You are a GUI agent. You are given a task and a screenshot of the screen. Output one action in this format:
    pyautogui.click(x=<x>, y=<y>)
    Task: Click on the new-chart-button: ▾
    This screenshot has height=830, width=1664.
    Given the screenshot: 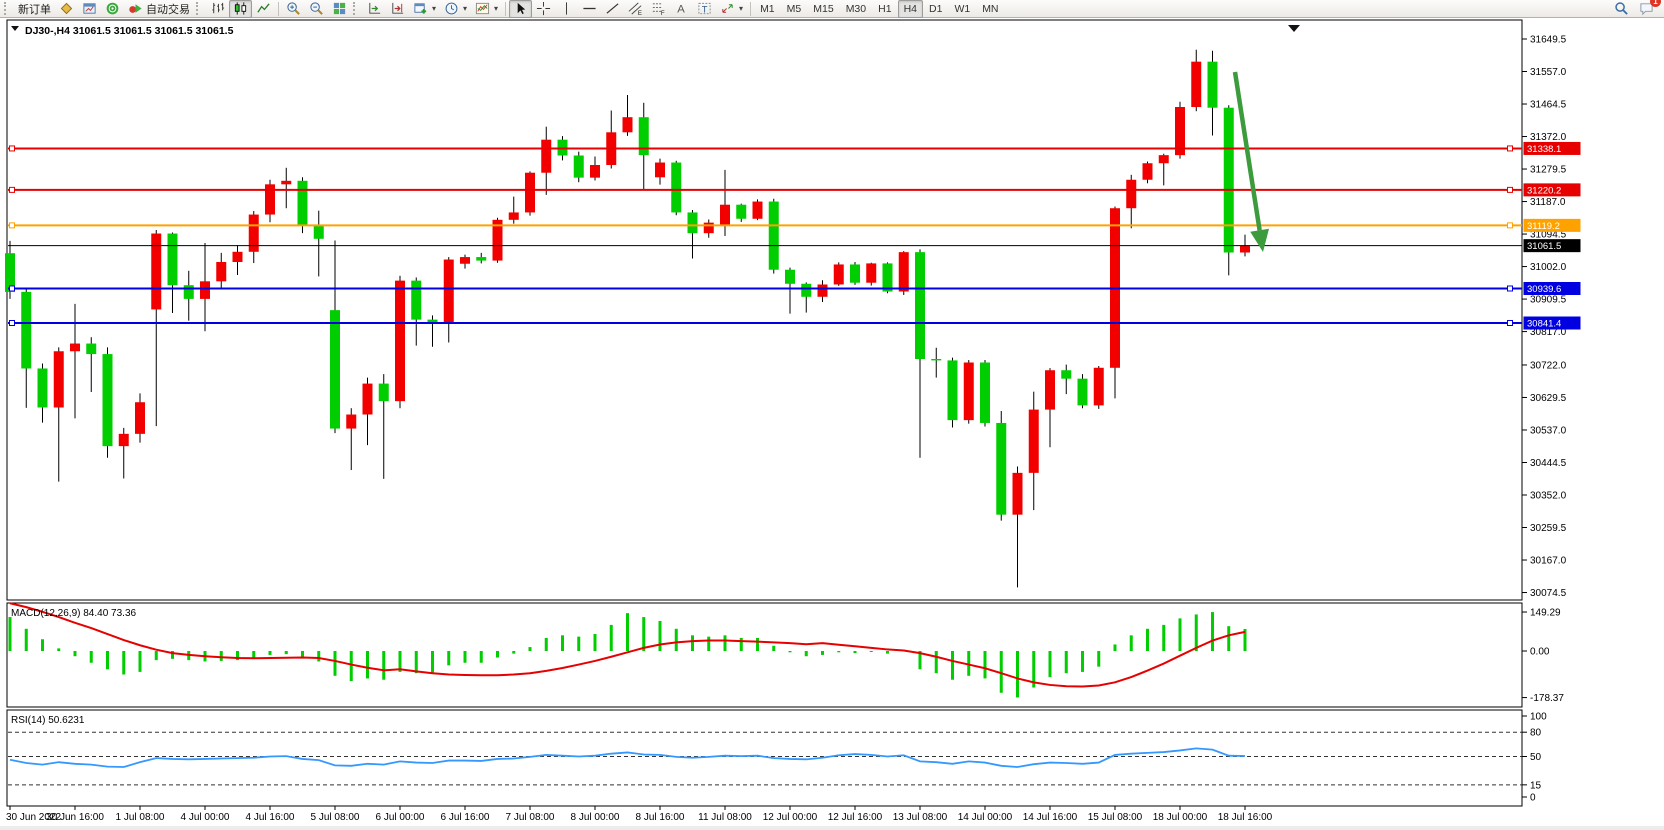 What is the action you would take?
    pyautogui.click(x=424, y=9)
    